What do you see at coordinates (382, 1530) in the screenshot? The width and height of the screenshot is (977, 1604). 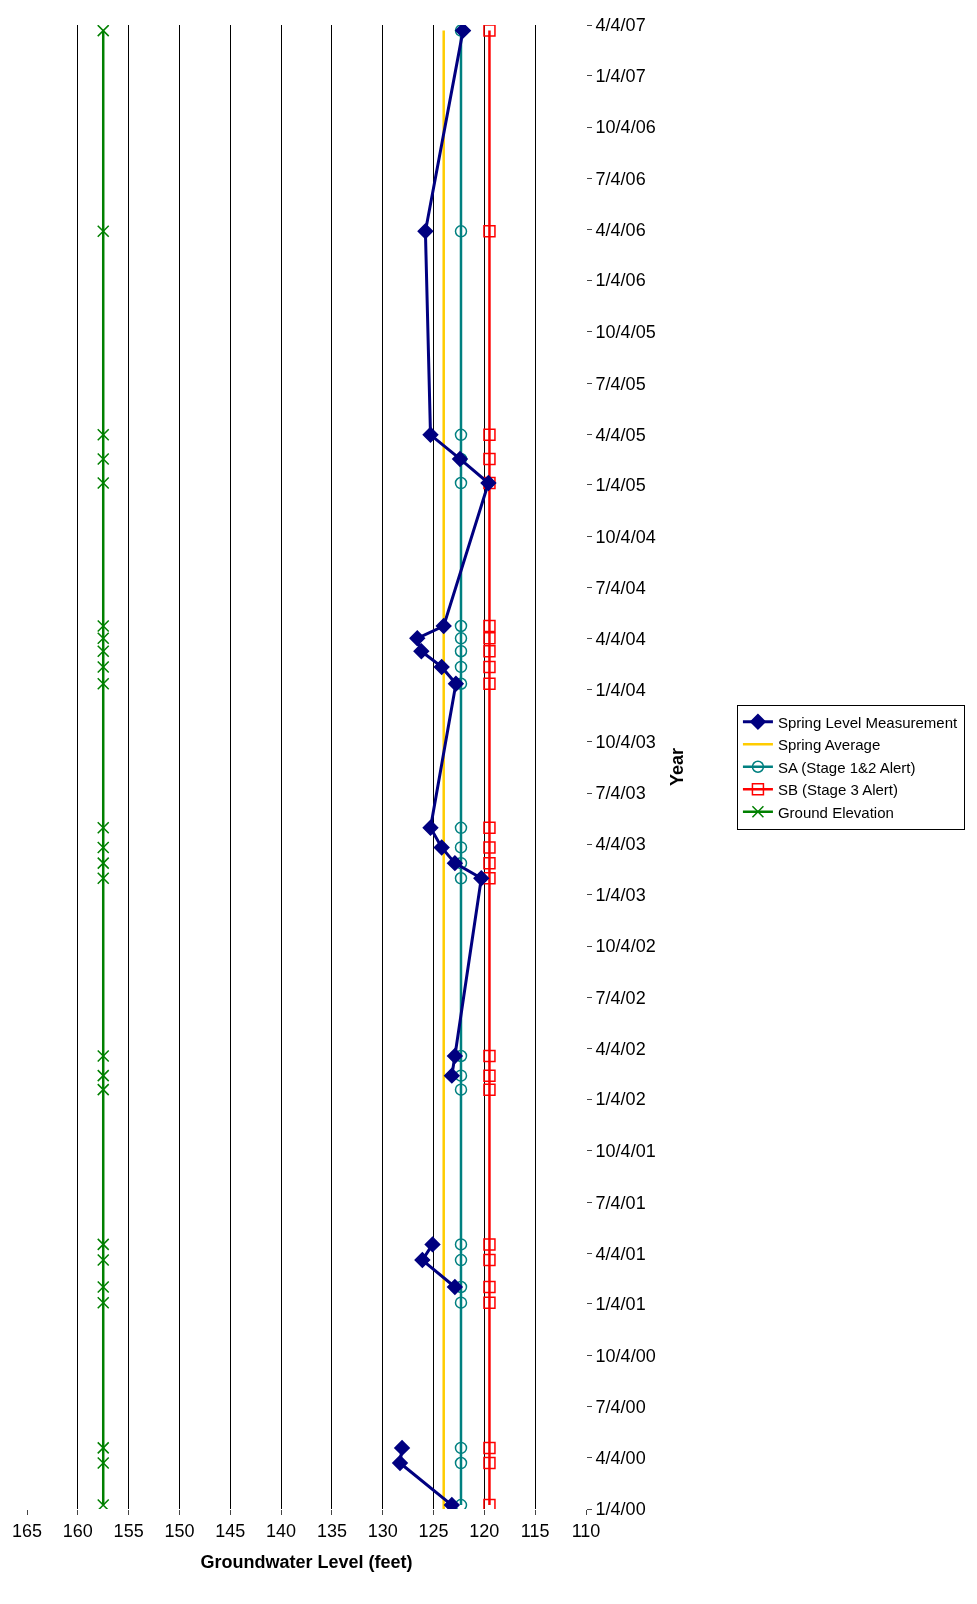 I see `x-tick-label: 130` at bounding box center [382, 1530].